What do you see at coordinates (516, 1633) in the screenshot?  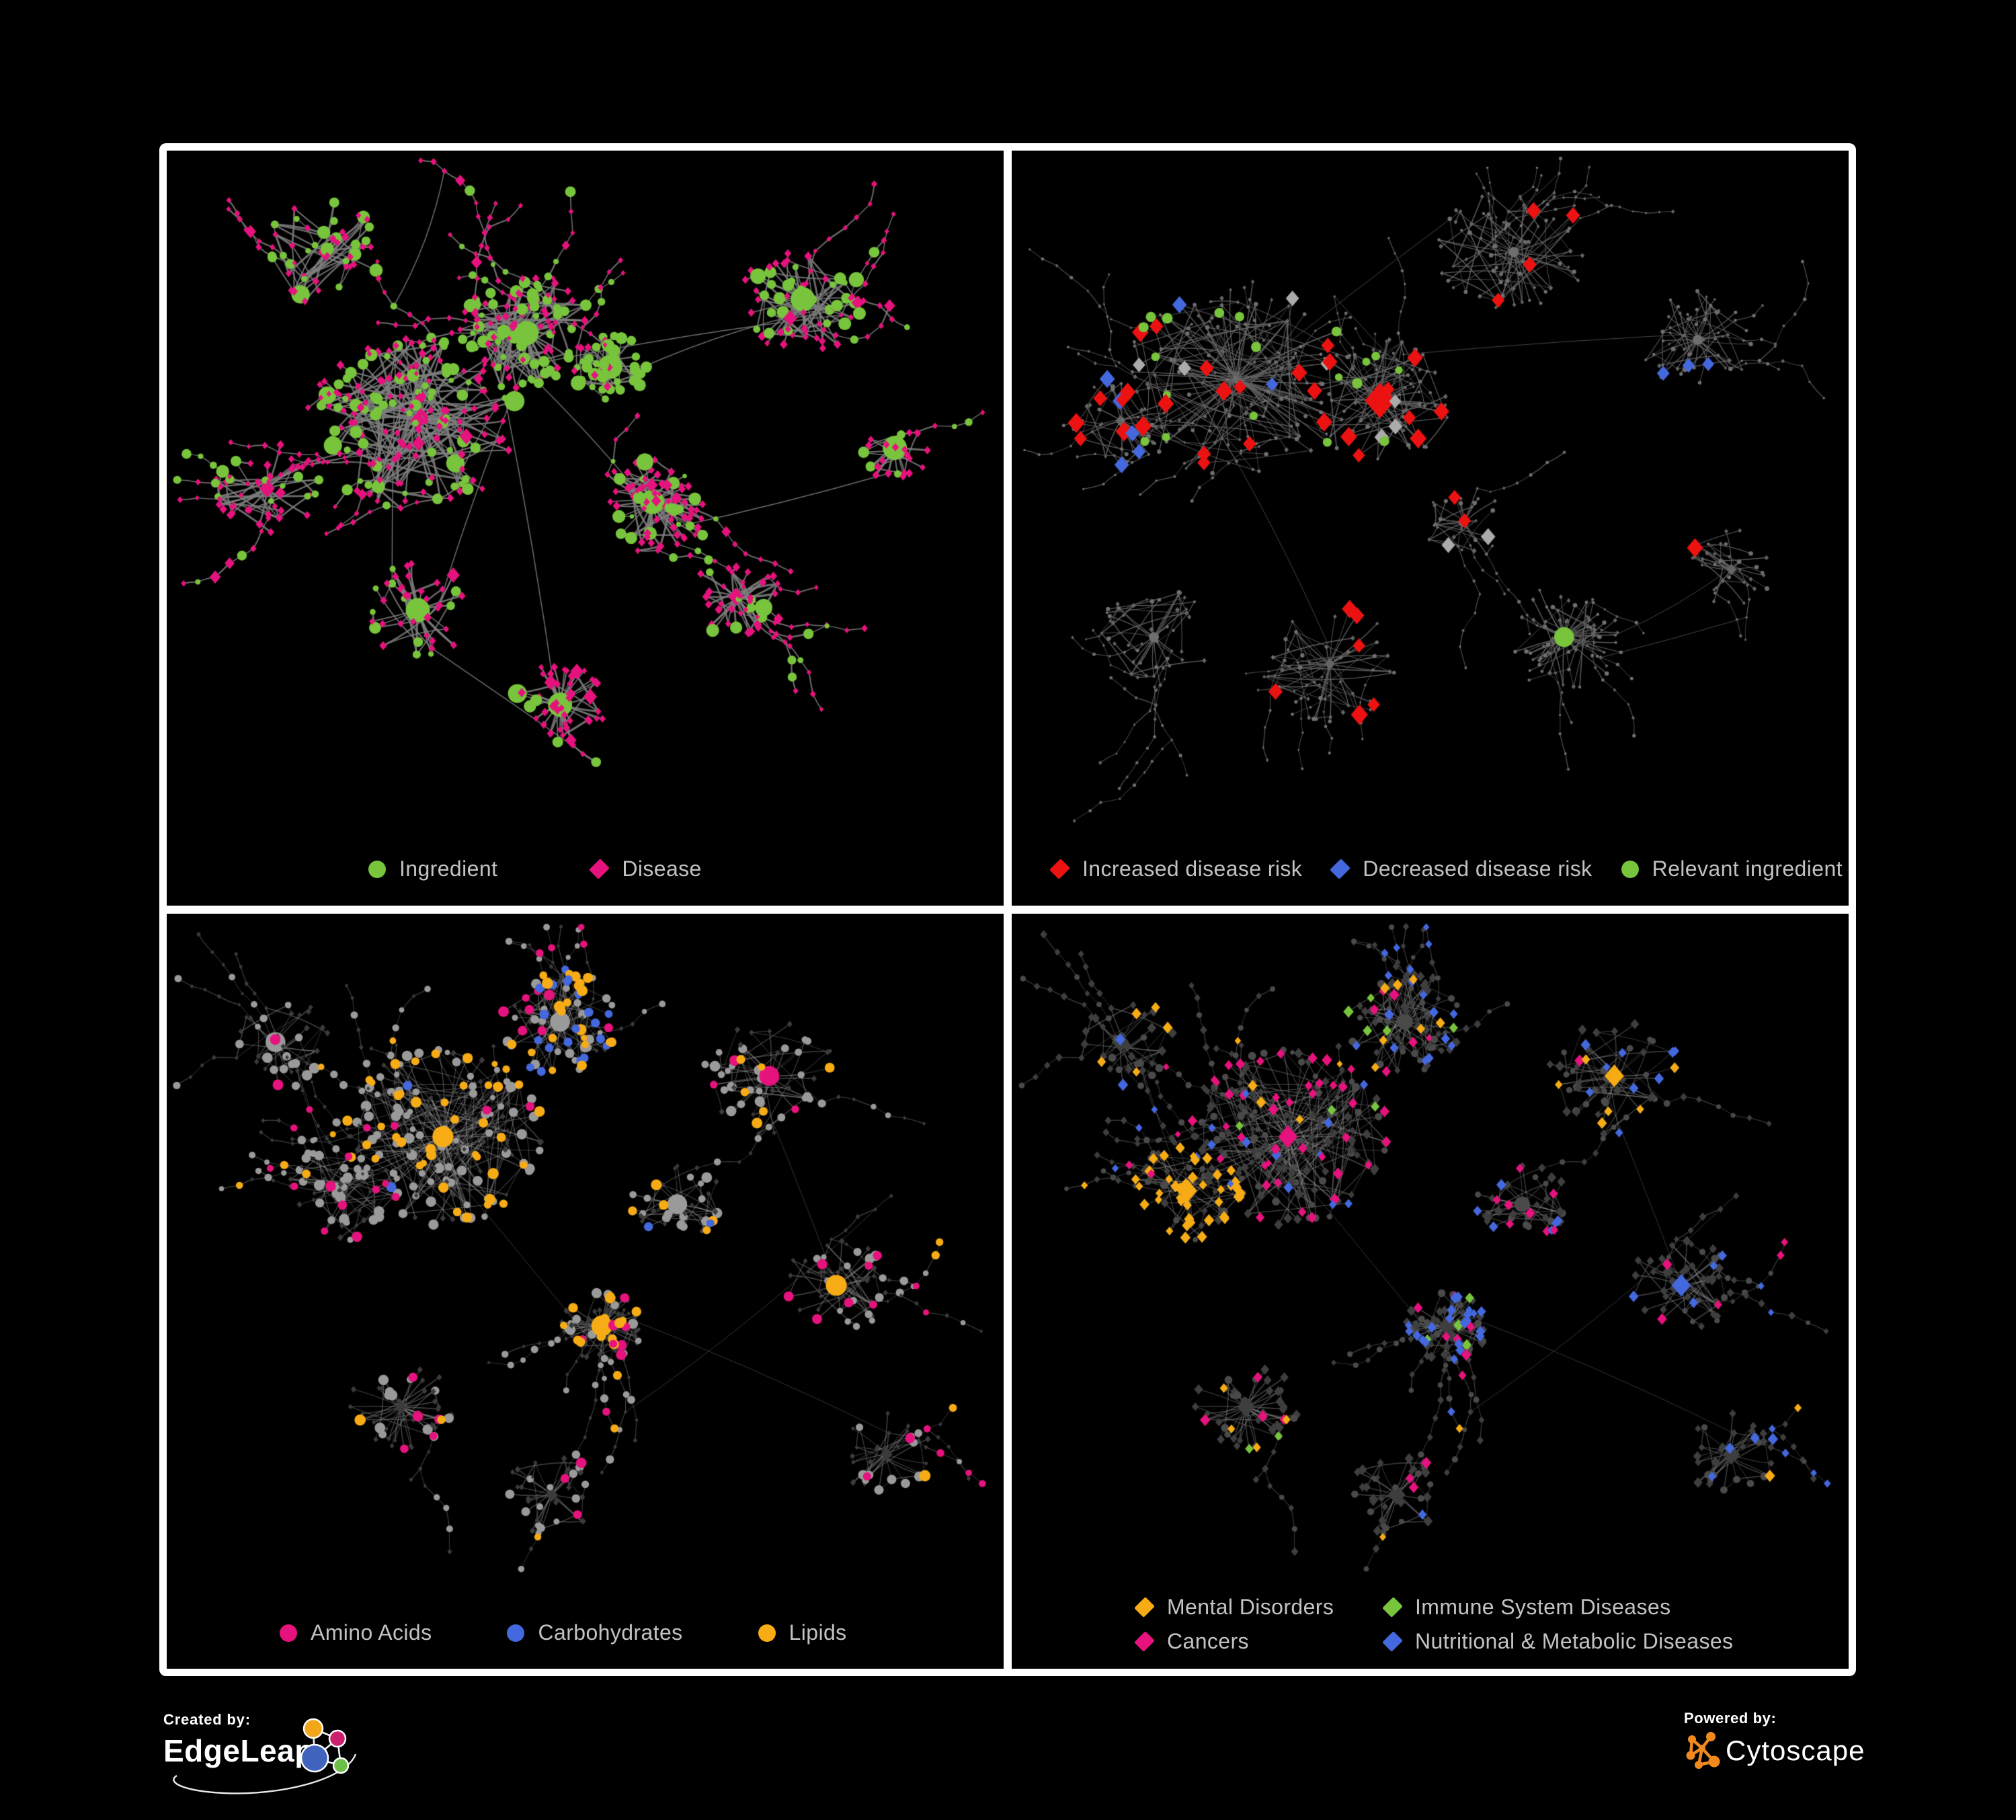 I see `carbohydrates-marker-icon` at bounding box center [516, 1633].